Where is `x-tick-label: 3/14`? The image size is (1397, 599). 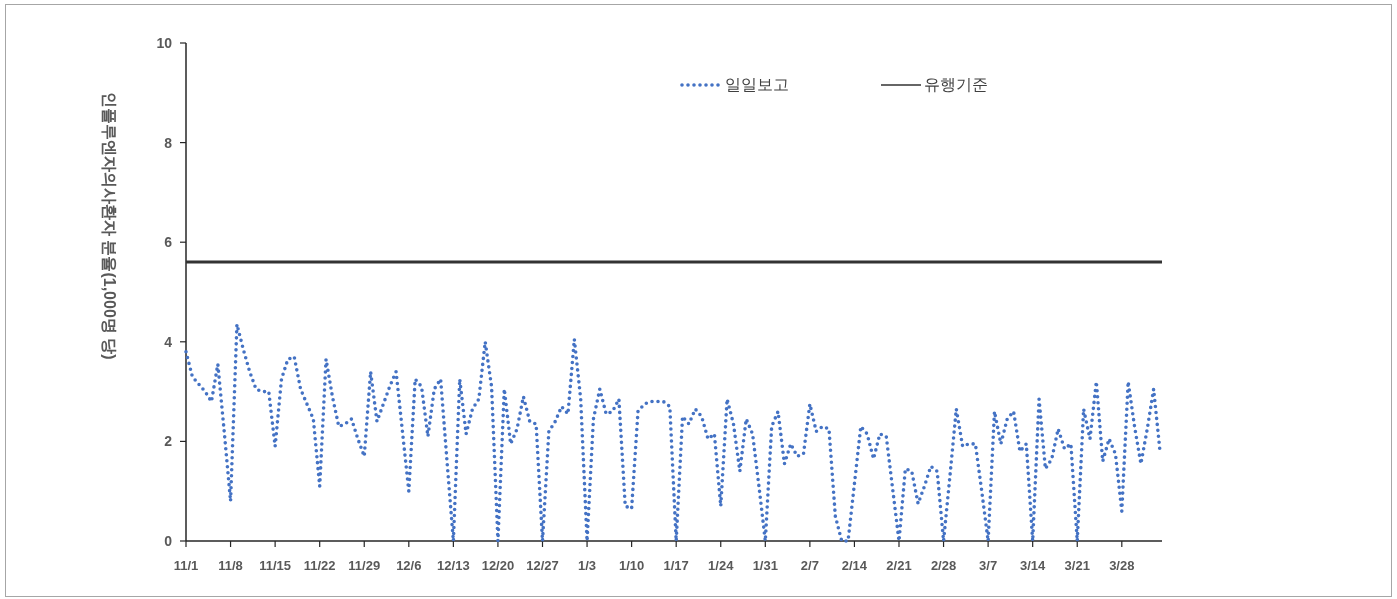
x-tick-label: 3/14 is located at coordinates (1033, 565).